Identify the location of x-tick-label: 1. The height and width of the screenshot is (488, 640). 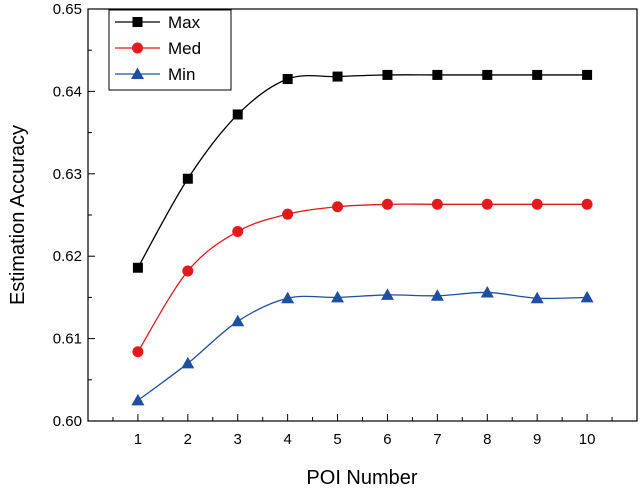
(138, 439).